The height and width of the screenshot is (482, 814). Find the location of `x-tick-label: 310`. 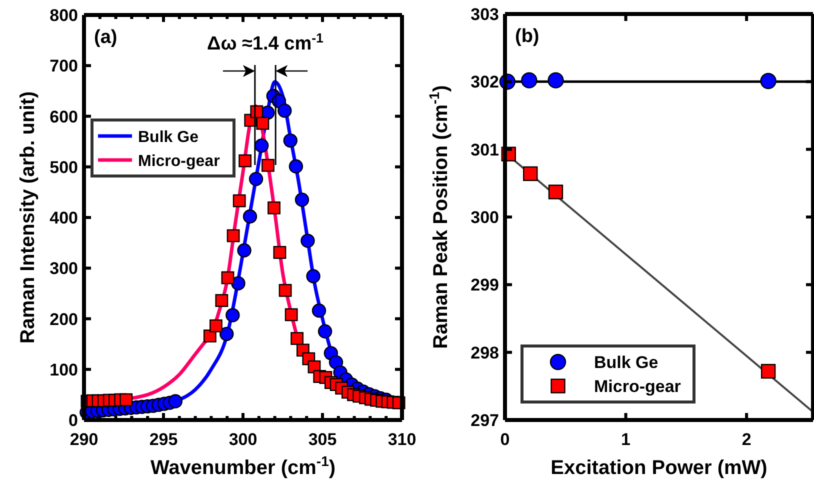

x-tick-label: 310 is located at coordinates (402, 439).